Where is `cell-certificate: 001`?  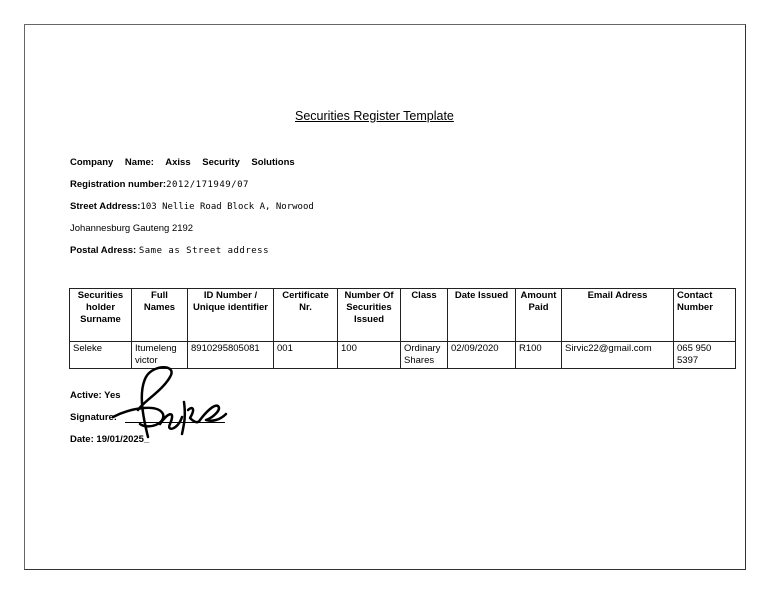
cell-certificate: 001 is located at coordinates (305, 355).